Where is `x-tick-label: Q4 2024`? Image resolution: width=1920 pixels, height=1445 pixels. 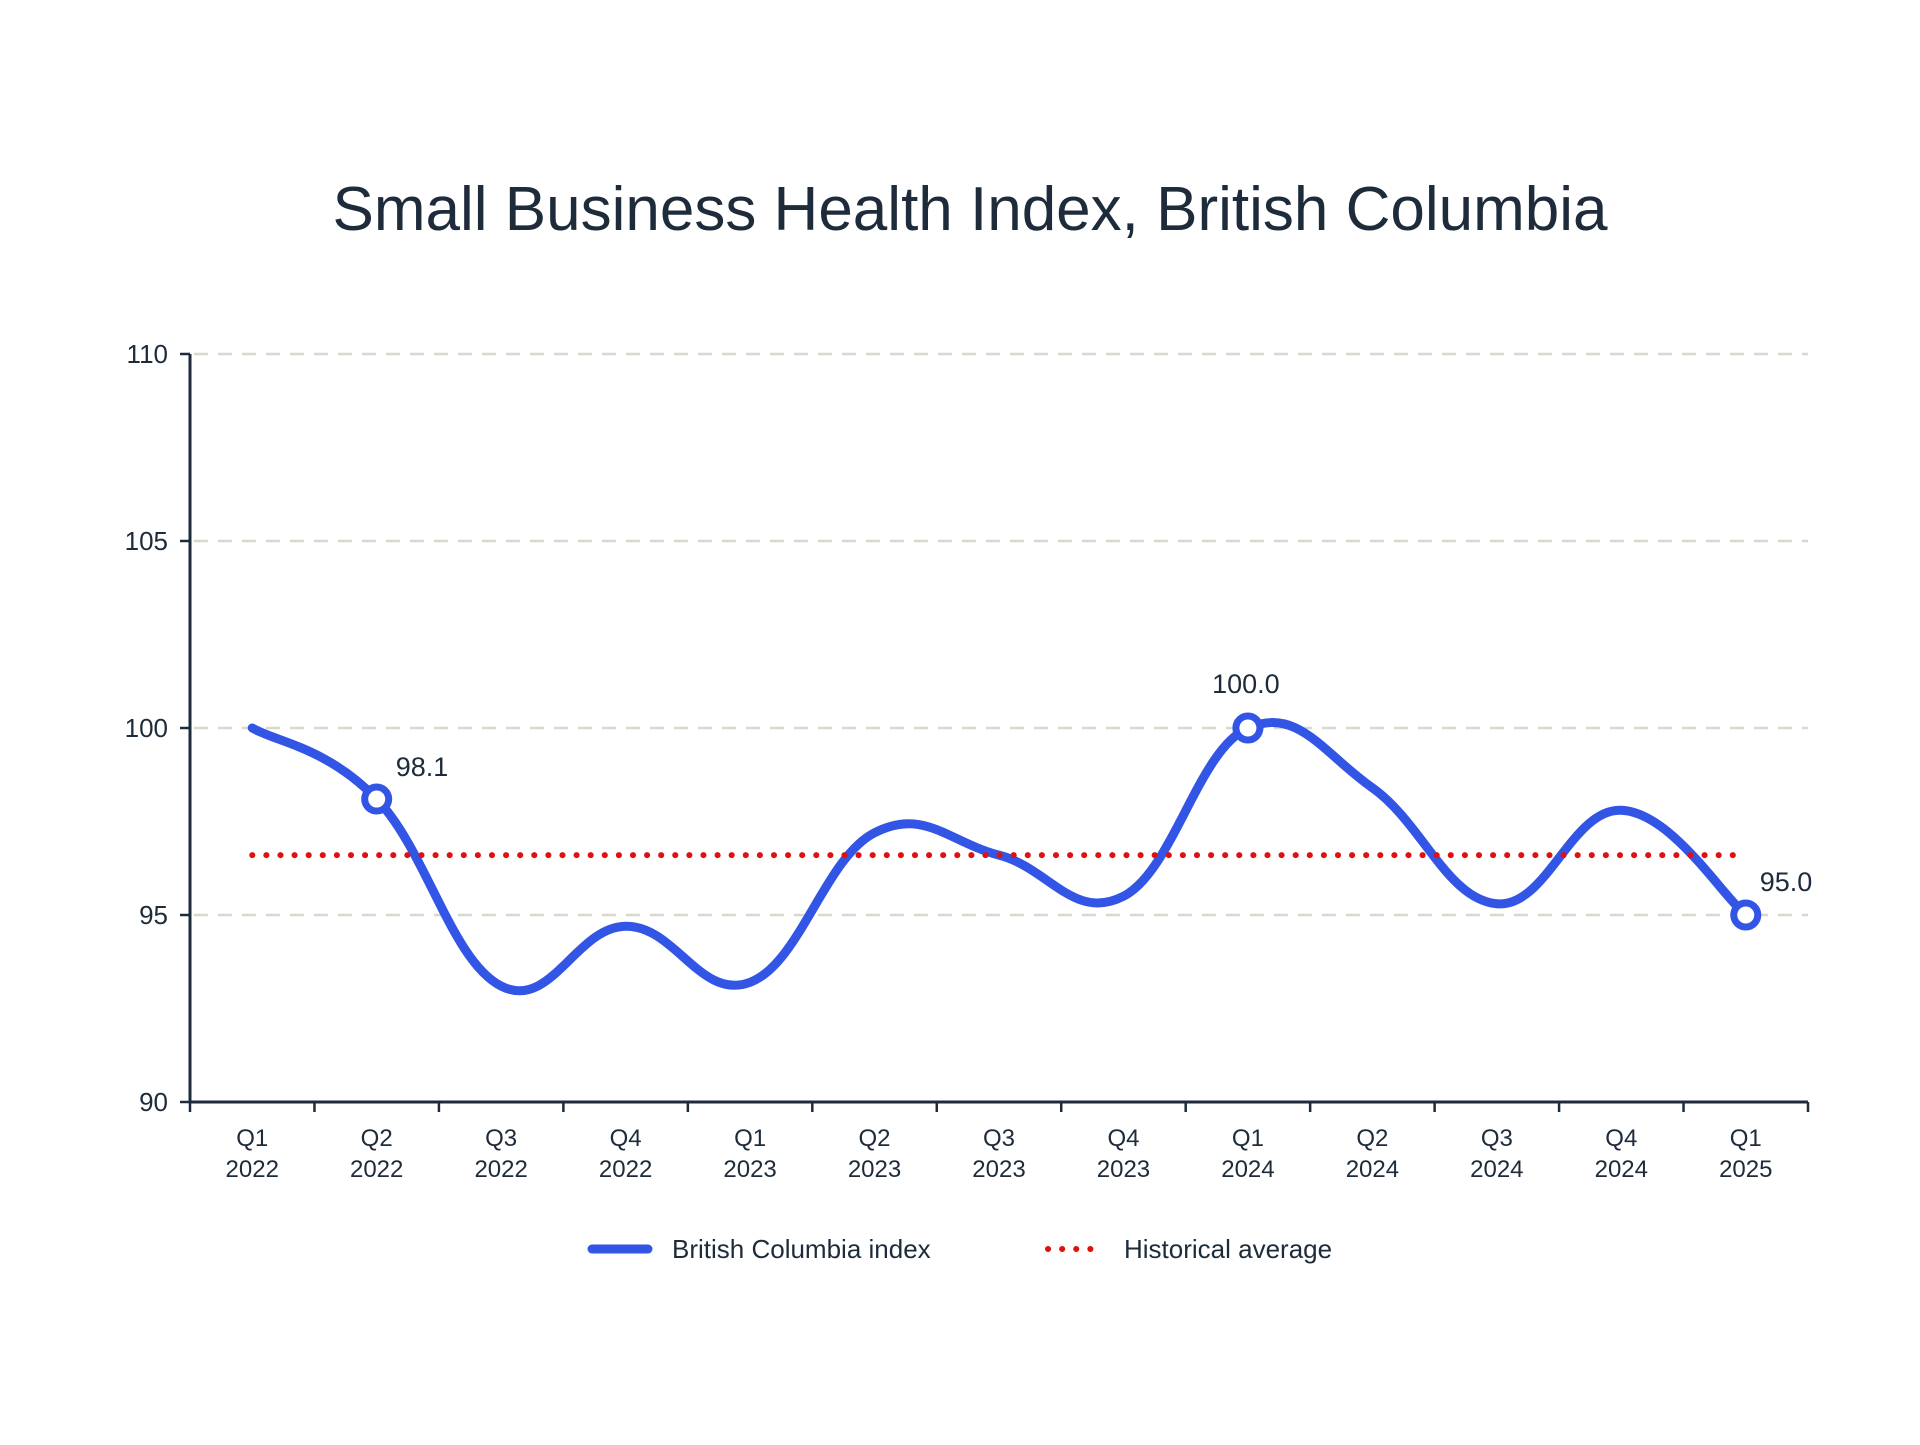
x-tick-label: Q4 2024 is located at coordinates (1621, 1154).